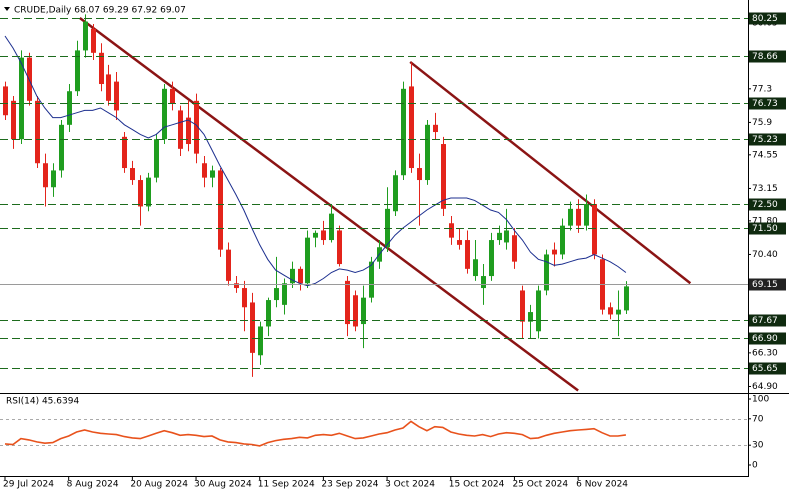 This screenshot has height=493, width=789. I want to click on rsi-tick-label: 70, so click(758, 419).